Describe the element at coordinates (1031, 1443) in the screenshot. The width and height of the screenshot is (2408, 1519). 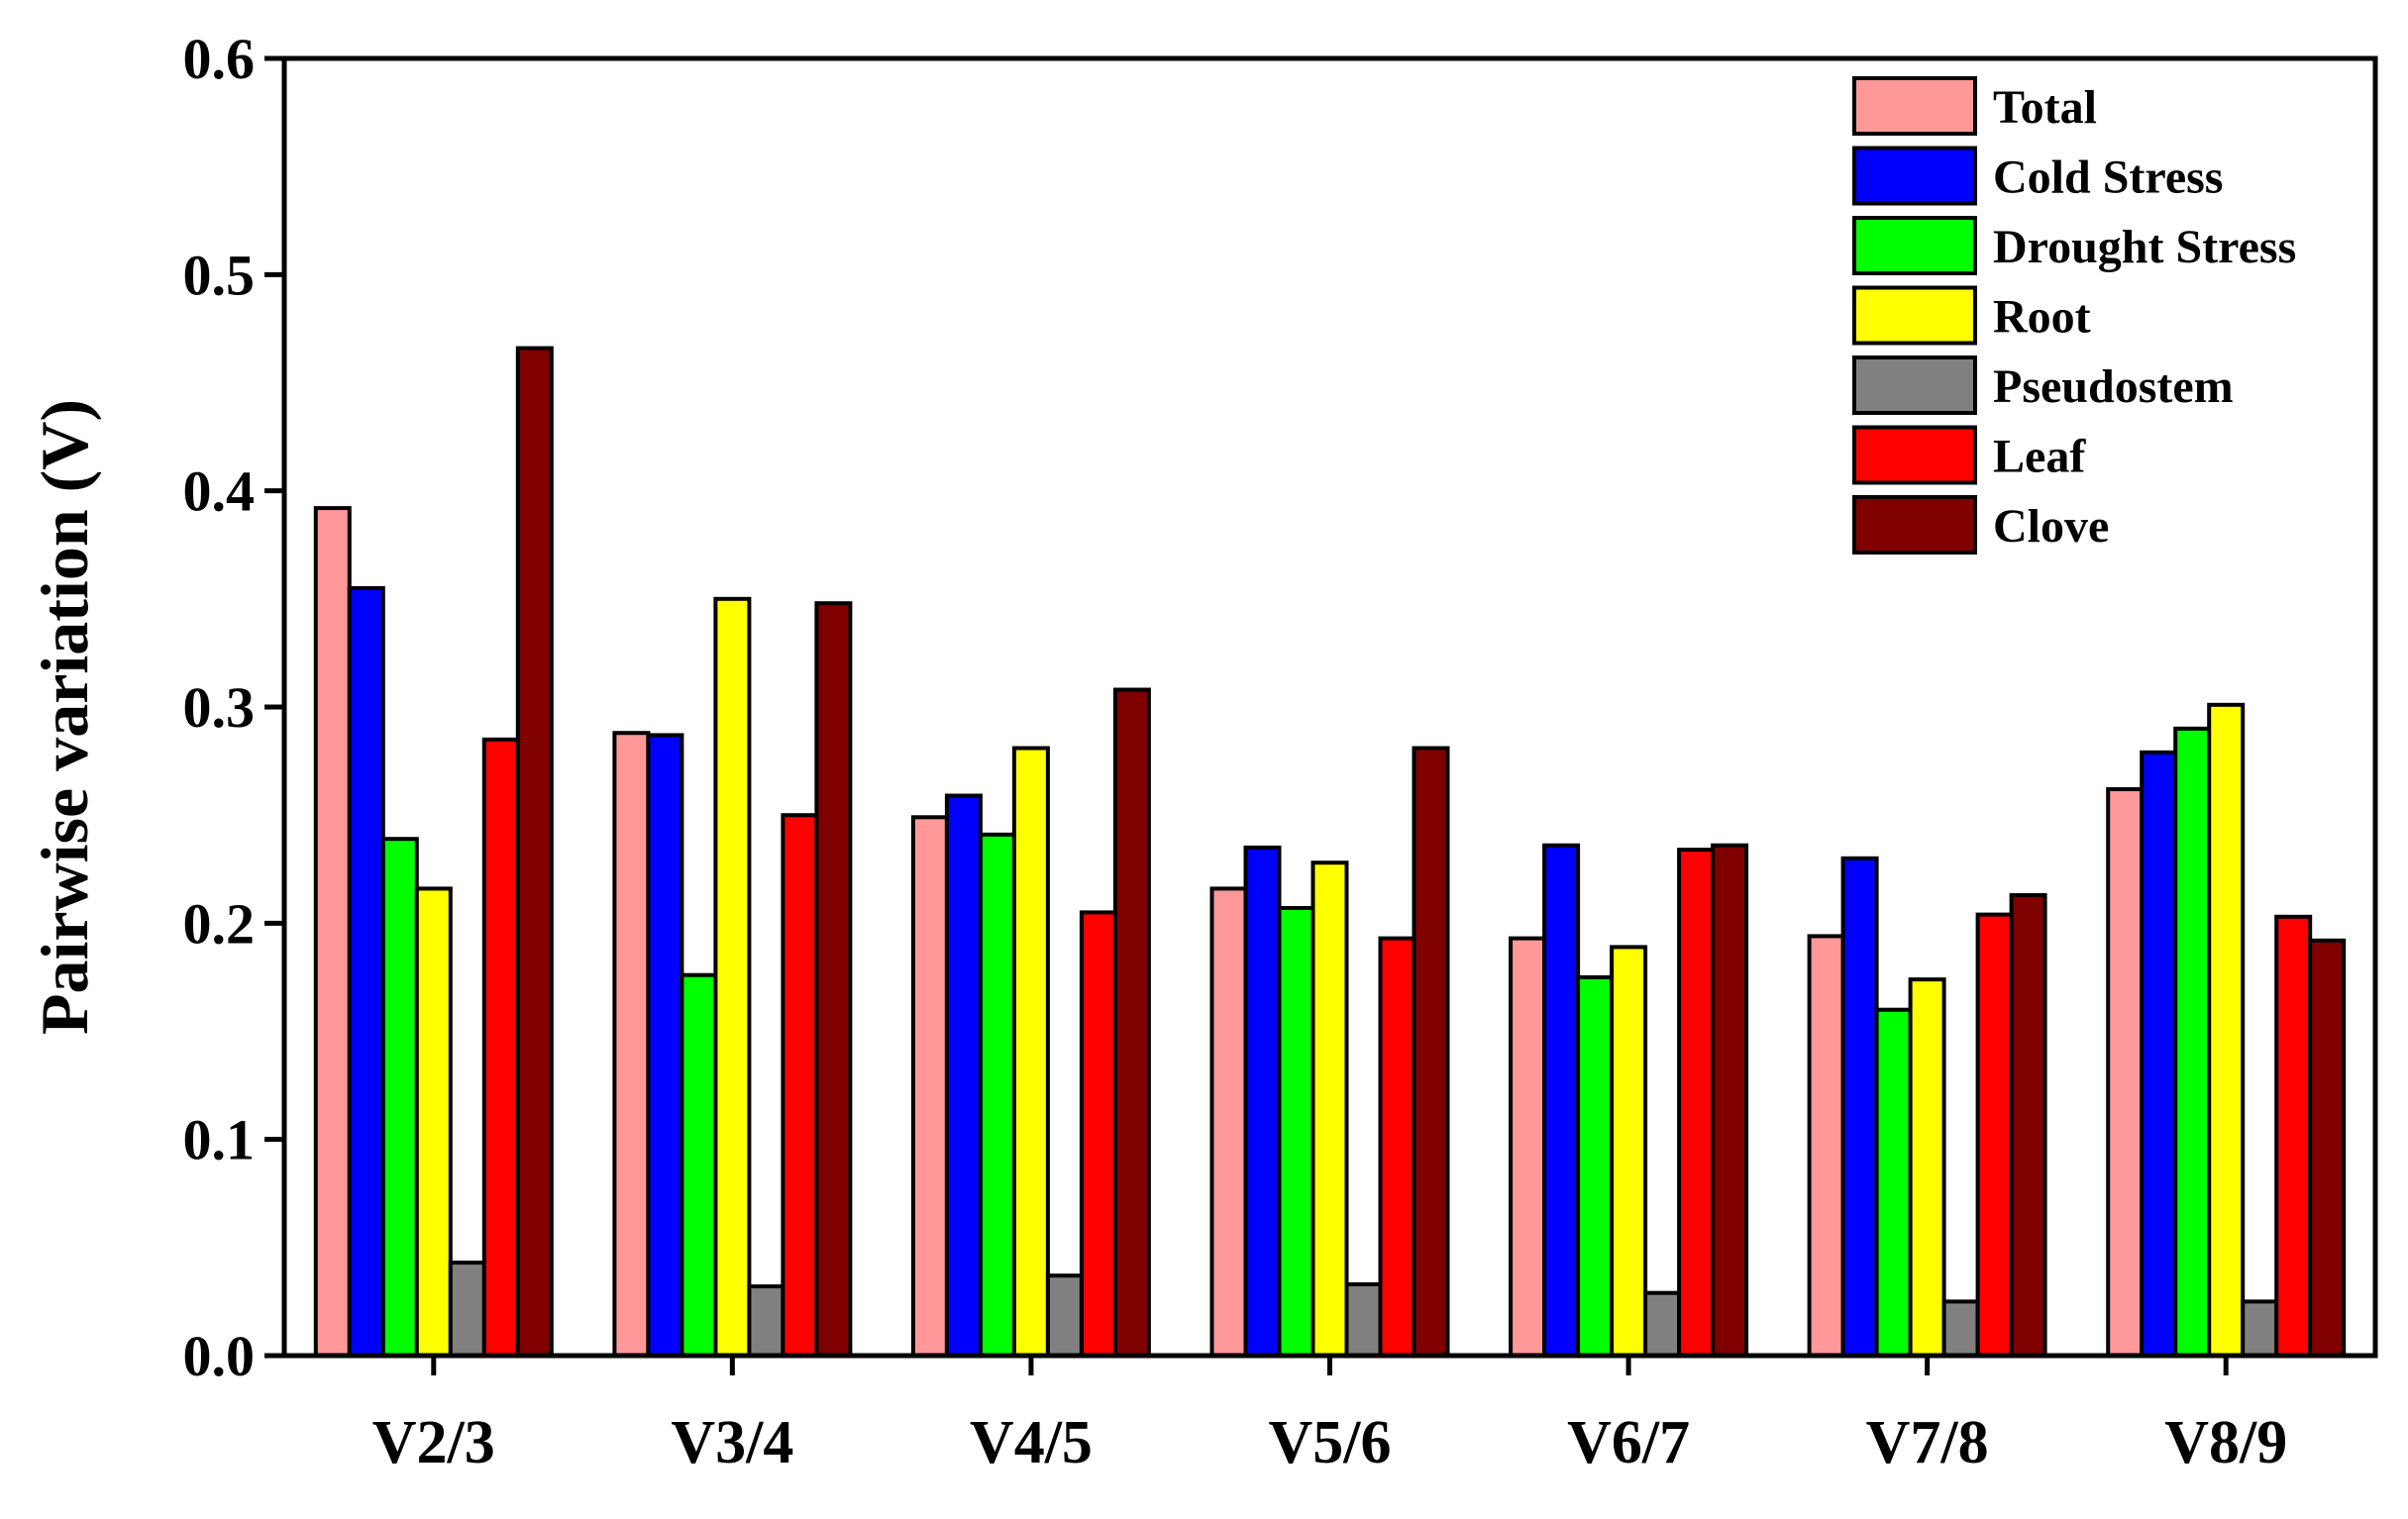
I see `x-tick-label: V4/5` at that location.